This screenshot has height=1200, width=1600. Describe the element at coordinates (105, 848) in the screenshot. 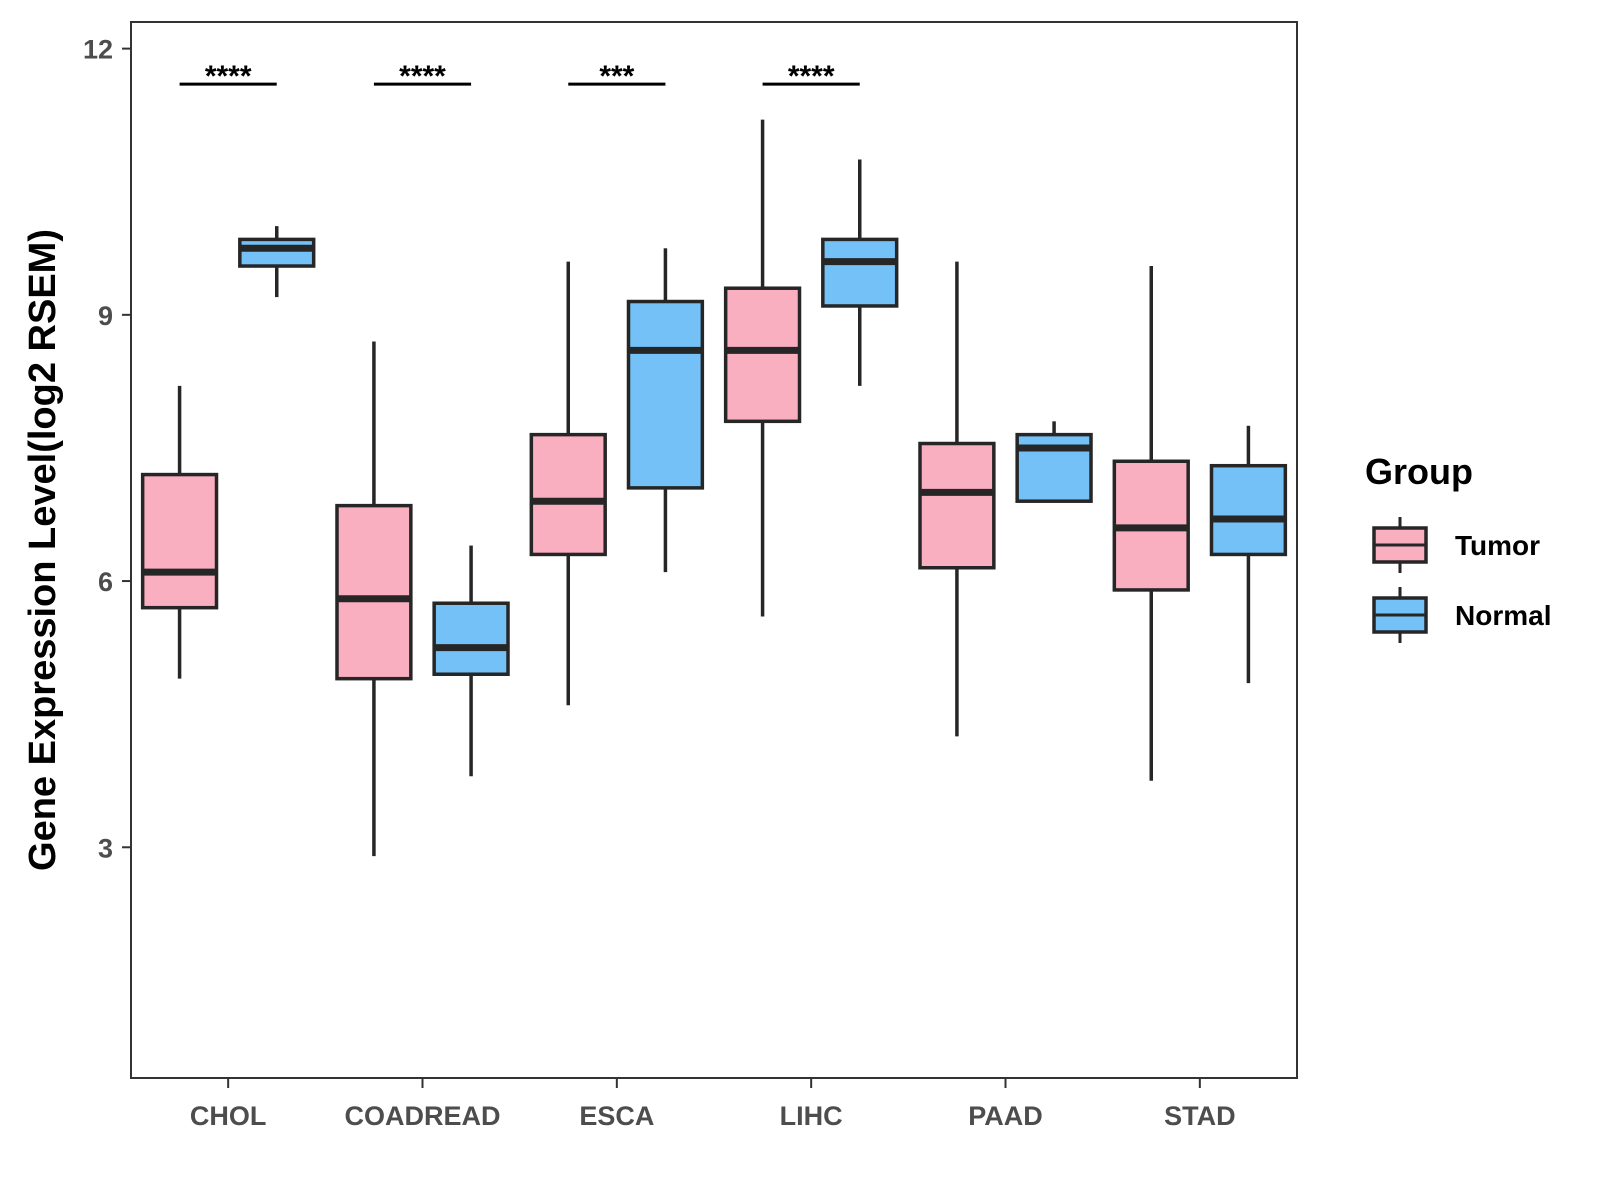

I see `y-tick-label: 3` at that location.